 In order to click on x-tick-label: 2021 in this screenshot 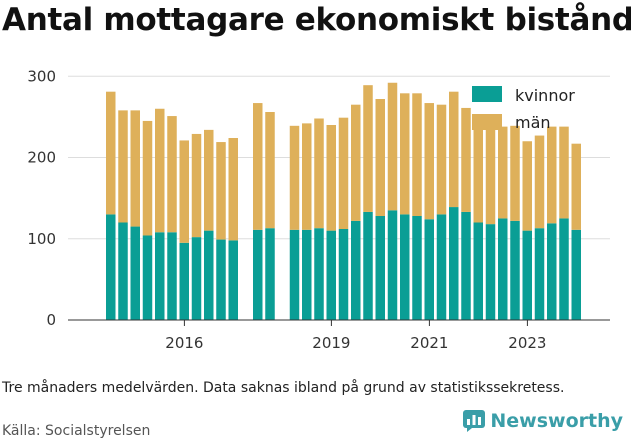, I will do `click(429, 343)`.